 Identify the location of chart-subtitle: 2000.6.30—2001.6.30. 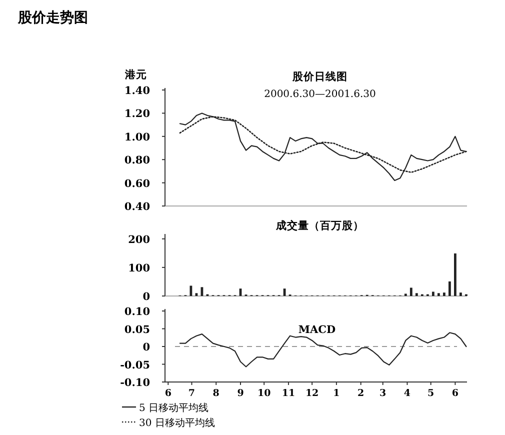
(320, 94).